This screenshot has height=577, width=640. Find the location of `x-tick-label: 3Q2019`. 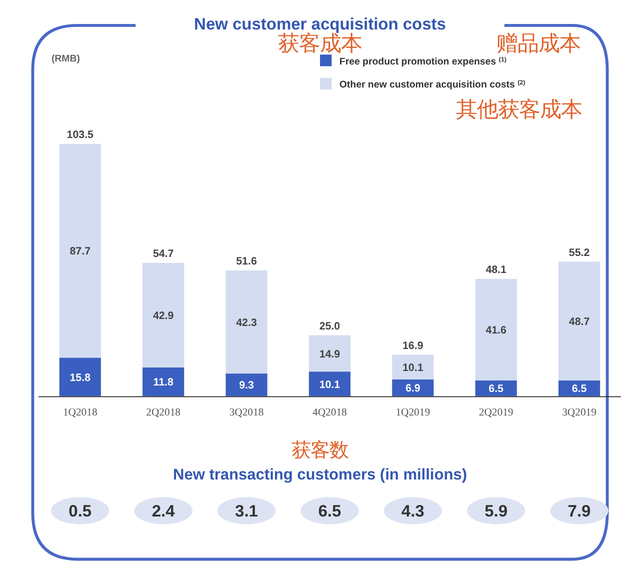

x-tick-label: 3Q2019 is located at coordinates (579, 412).